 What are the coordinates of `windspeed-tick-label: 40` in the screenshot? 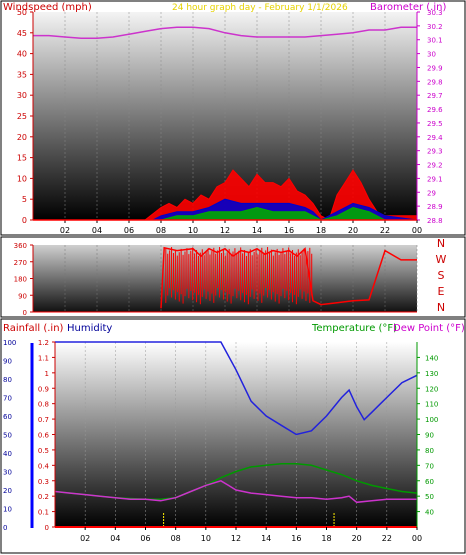 It's located at (22, 54).